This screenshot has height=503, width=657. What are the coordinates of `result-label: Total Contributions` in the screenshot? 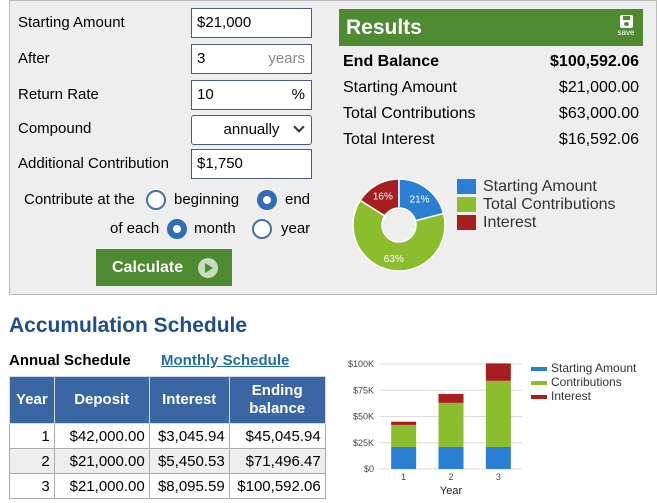 It's located at (409, 113).